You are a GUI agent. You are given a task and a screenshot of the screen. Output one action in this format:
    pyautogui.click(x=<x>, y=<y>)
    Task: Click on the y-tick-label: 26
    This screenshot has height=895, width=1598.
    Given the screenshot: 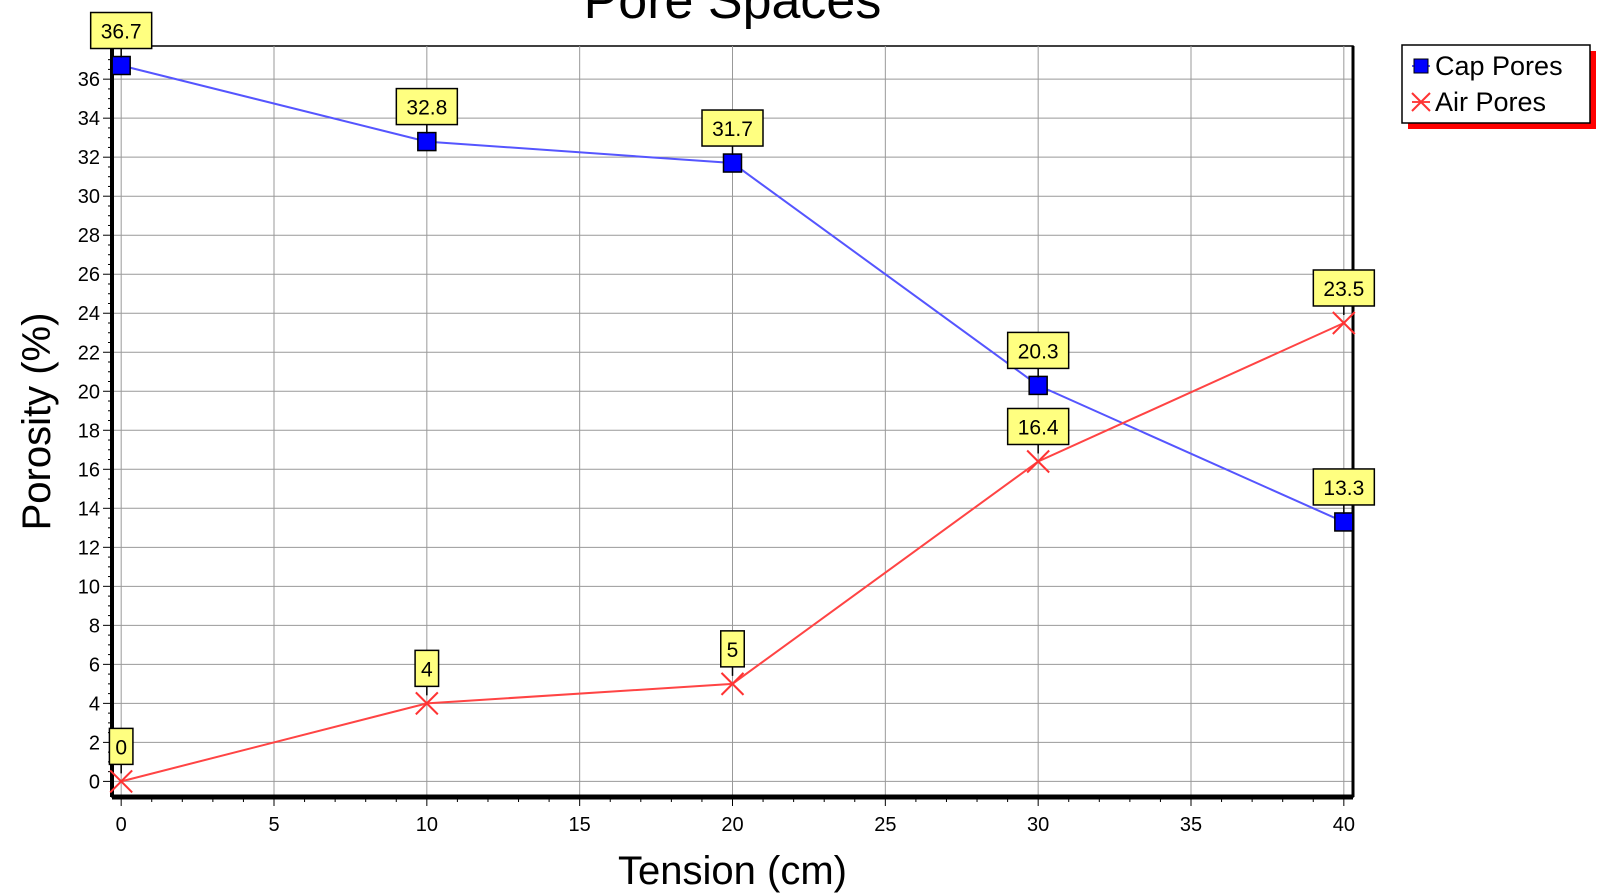 What is the action you would take?
    pyautogui.click(x=89, y=275)
    